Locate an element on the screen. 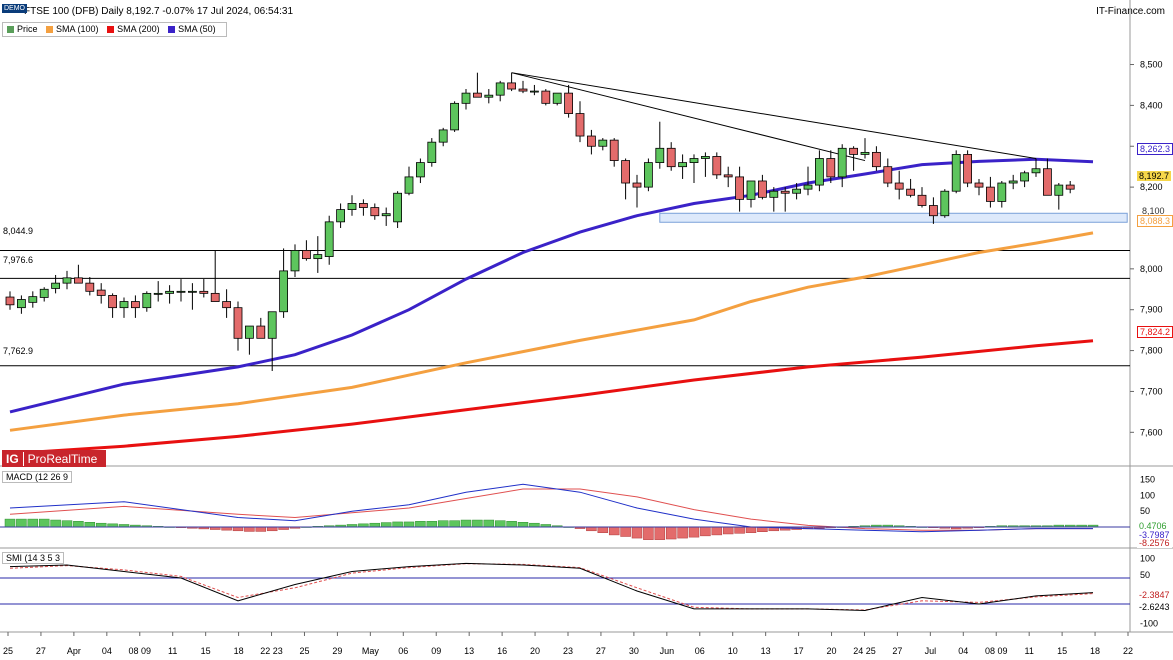 The image size is (1173, 660). legend-sma100: SMA (100) is located at coordinates (72, 29).